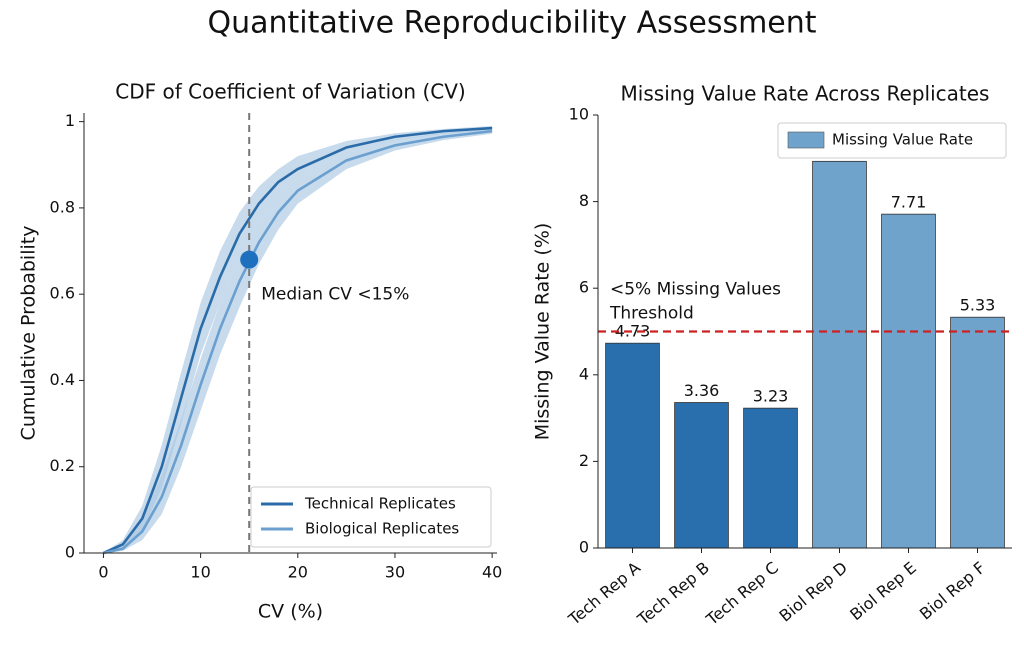 The width and height of the screenshot is (1024, 645). Describe the element at coordinates (62, 465) in the screenshot. I see `y-tick-label: 0.2` at that location.